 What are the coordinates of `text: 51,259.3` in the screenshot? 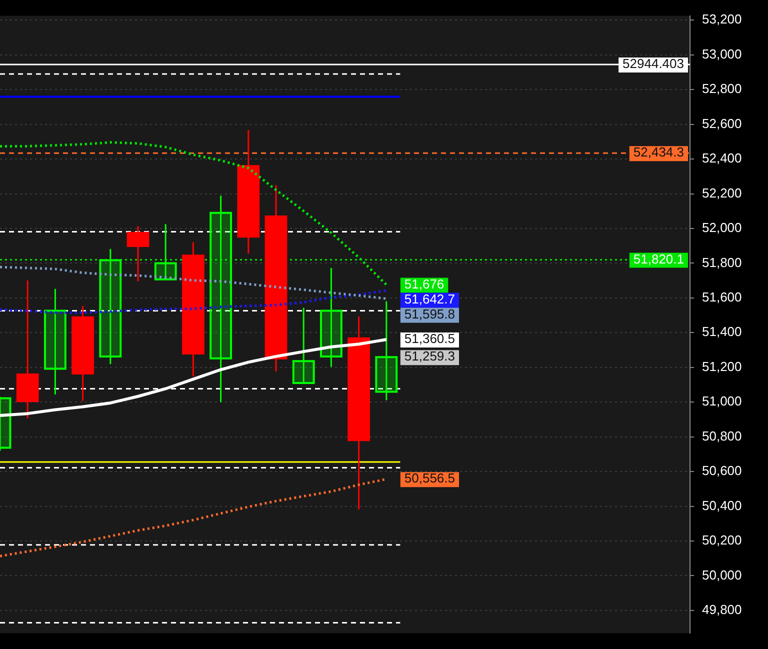 It's located at (430, 356).